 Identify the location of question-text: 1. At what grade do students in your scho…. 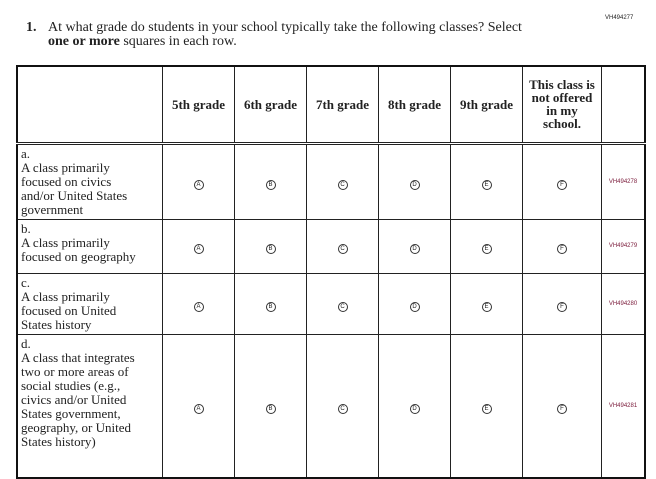
(274, 34).